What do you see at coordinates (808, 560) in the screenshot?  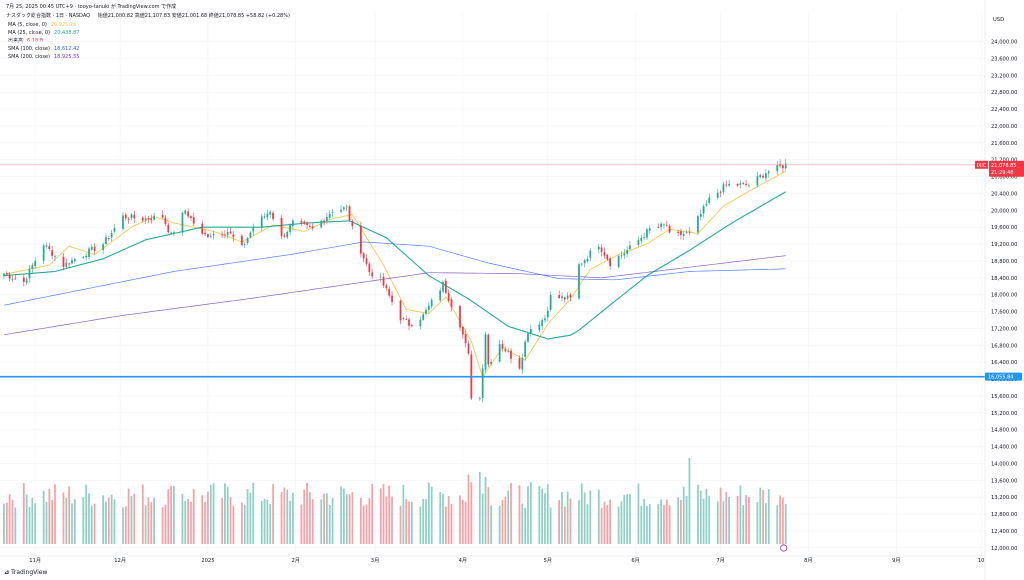 I see `time-tick-label: 8月` at bounding box center [808, 560].